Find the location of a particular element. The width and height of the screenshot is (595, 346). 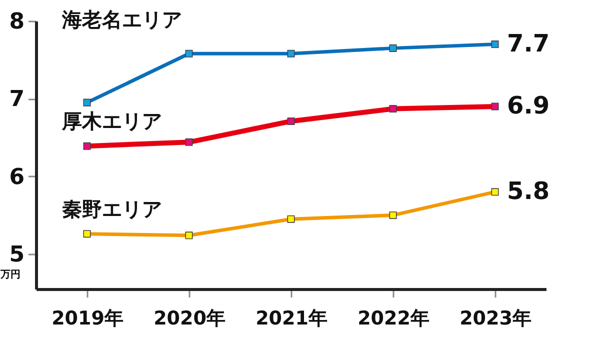

data-label: 6.9 is located at coordinates (528, 105).